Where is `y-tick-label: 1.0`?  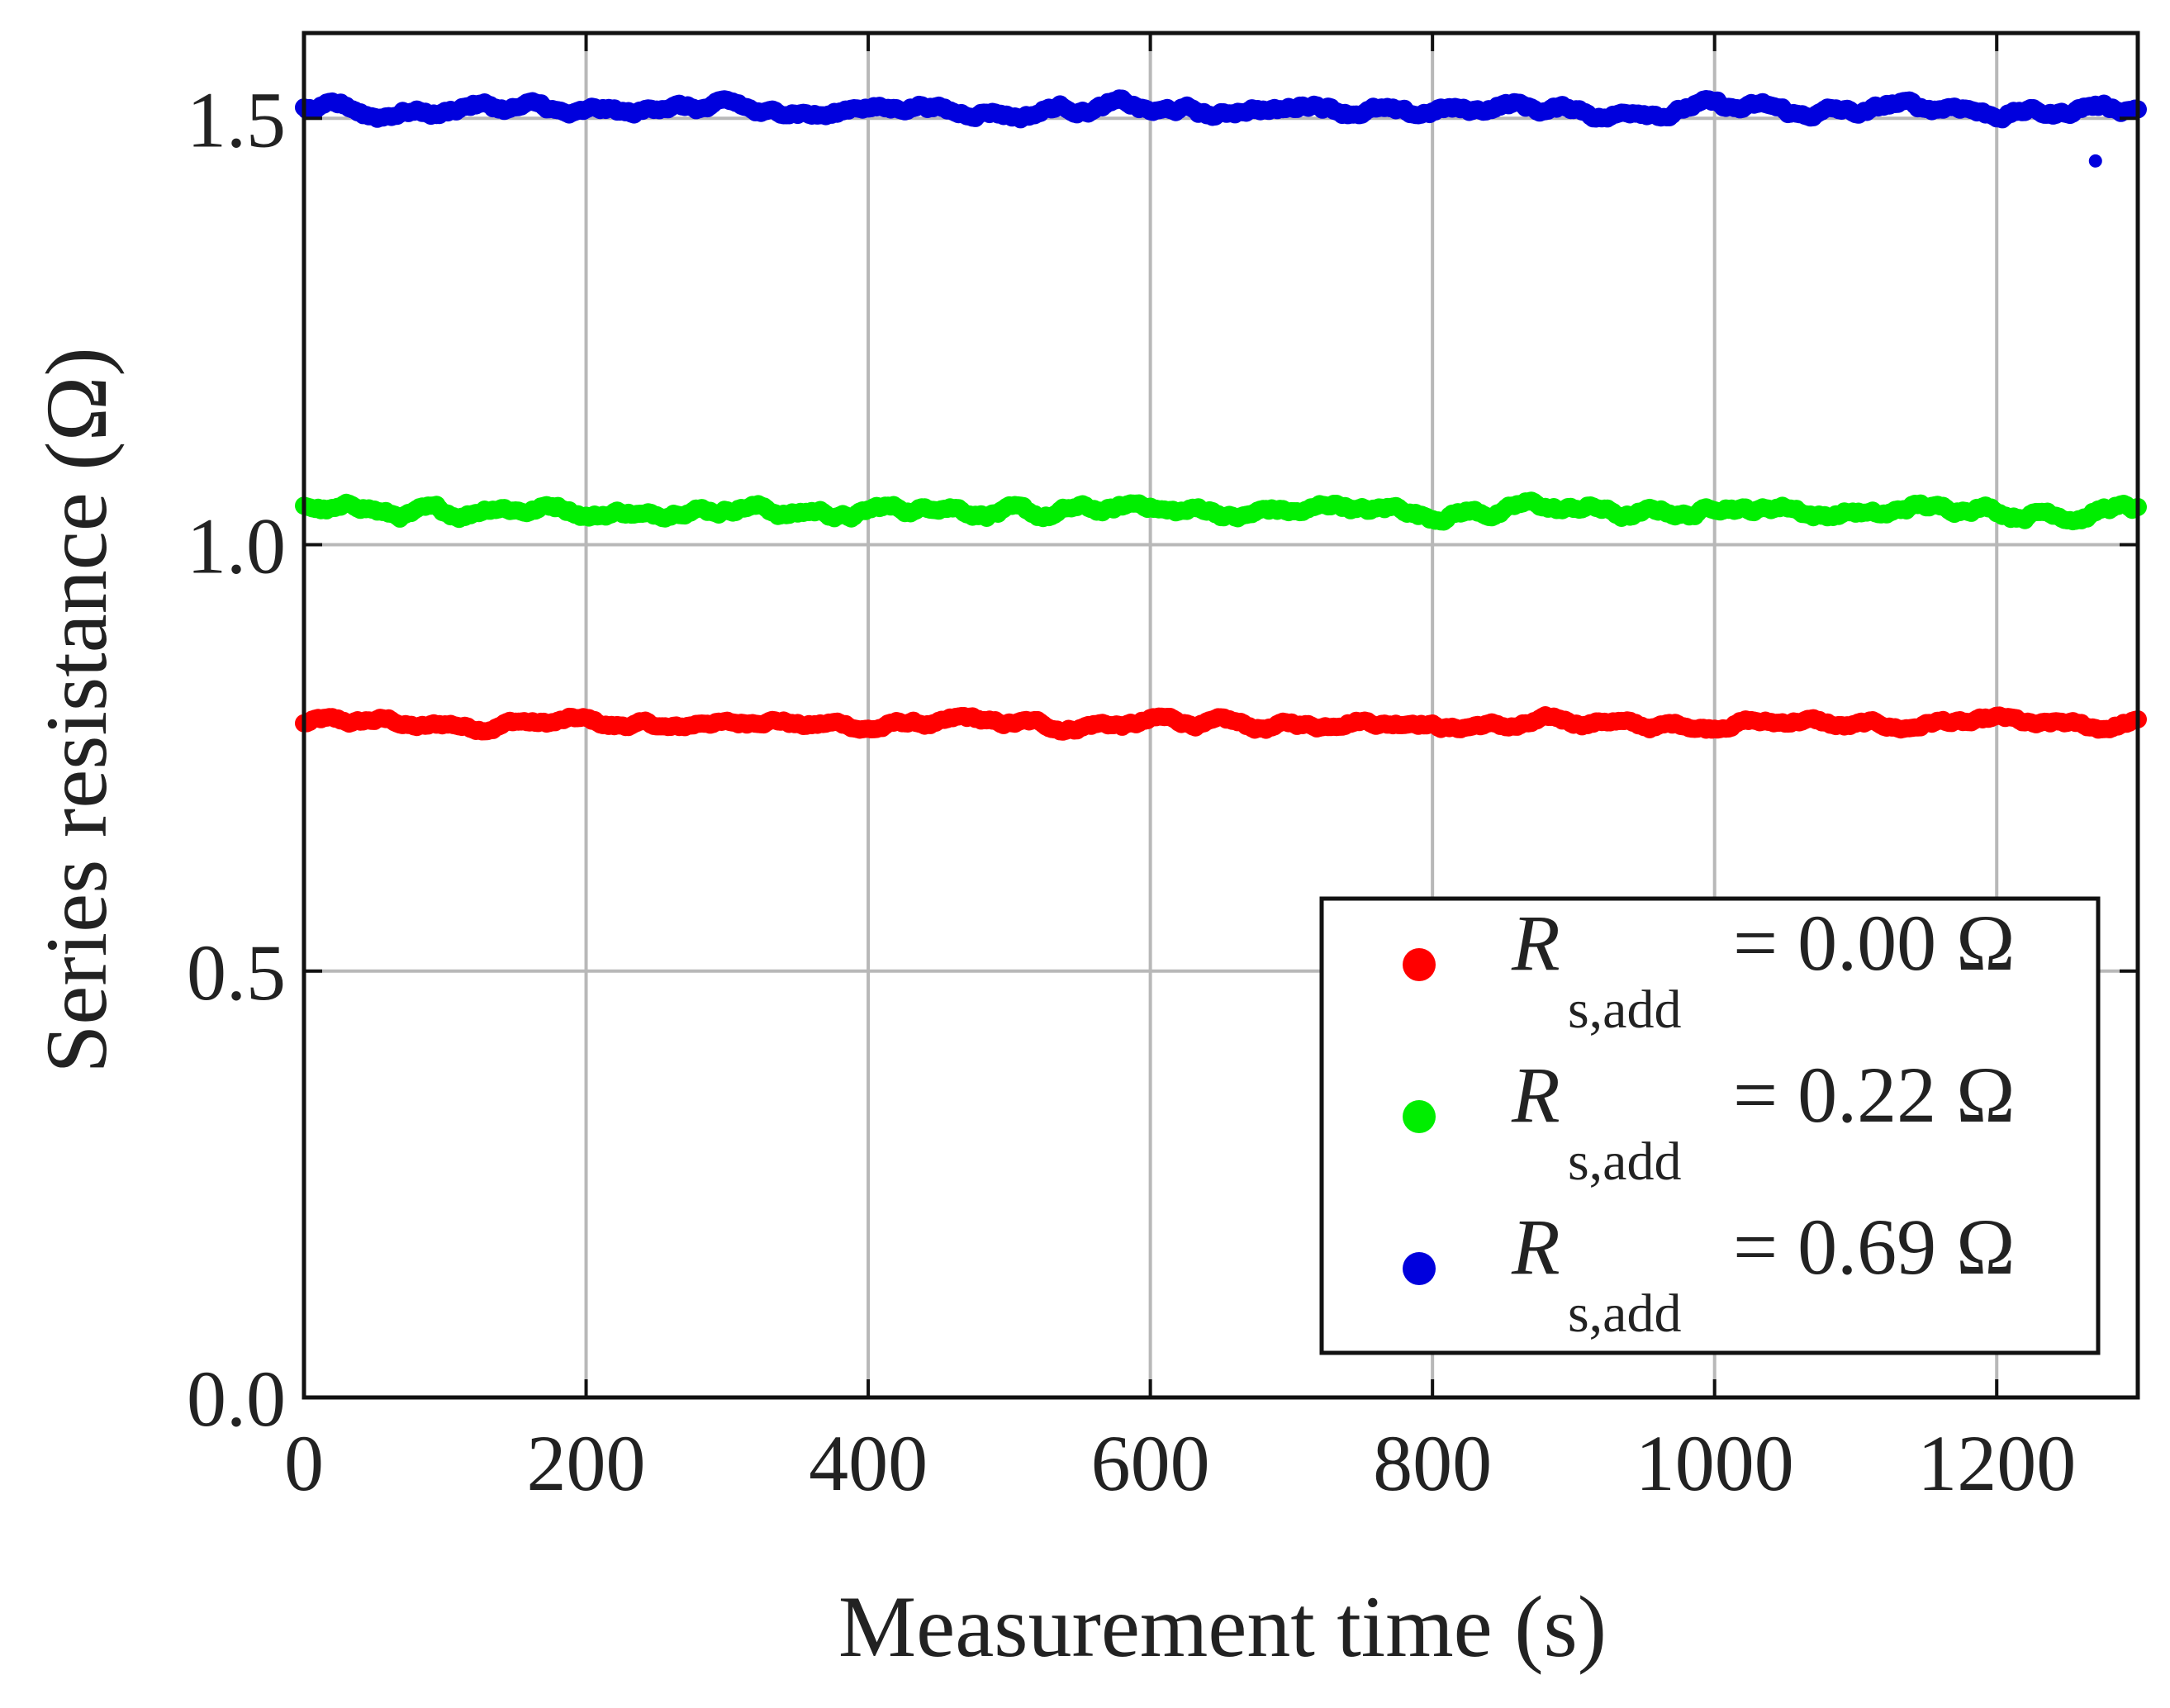
y-tick-label: 1.0 is located at coordinates (237, 546).